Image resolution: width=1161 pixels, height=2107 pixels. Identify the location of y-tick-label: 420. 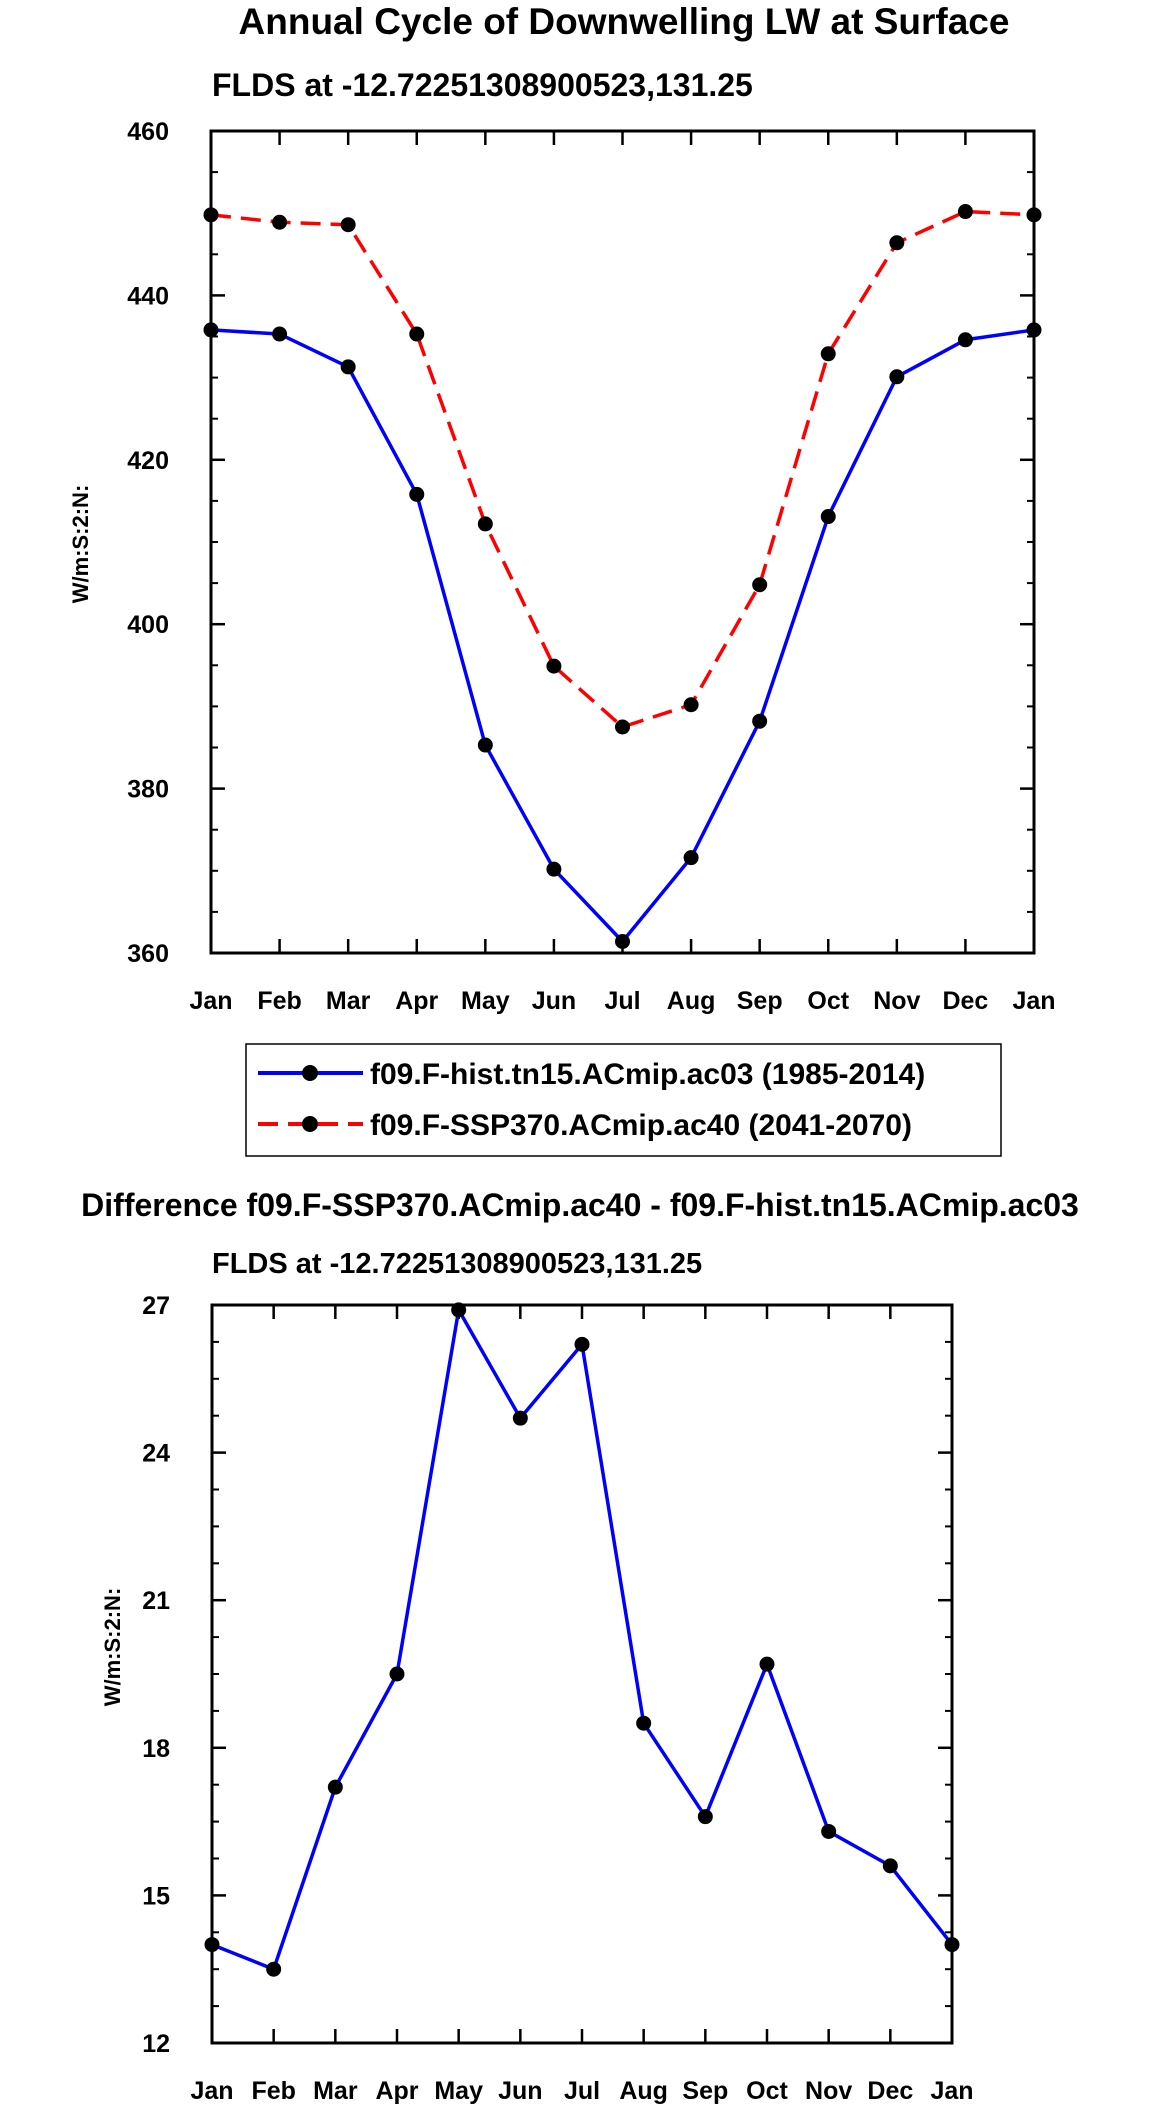
(148, 461).